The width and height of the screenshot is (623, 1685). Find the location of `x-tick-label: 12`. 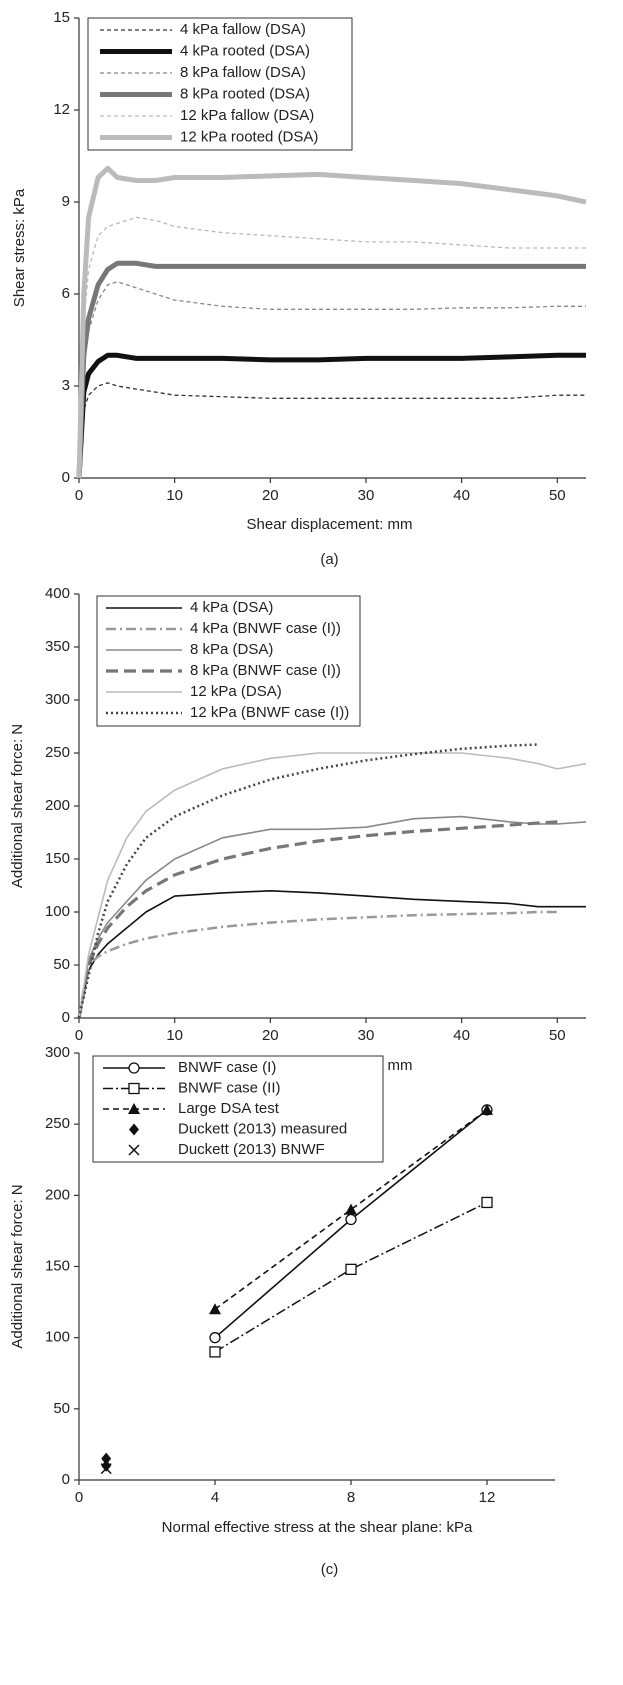

x-tick-label: 12 is located at coordinates (487, 1497).